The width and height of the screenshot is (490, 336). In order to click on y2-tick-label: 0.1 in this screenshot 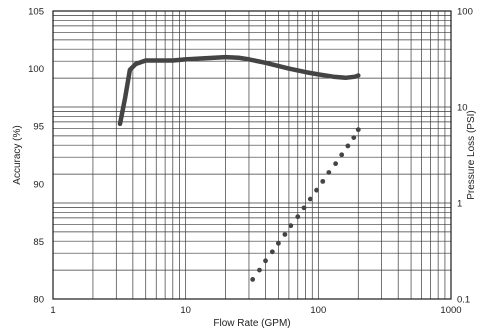, I will do `click(463, 300)`.